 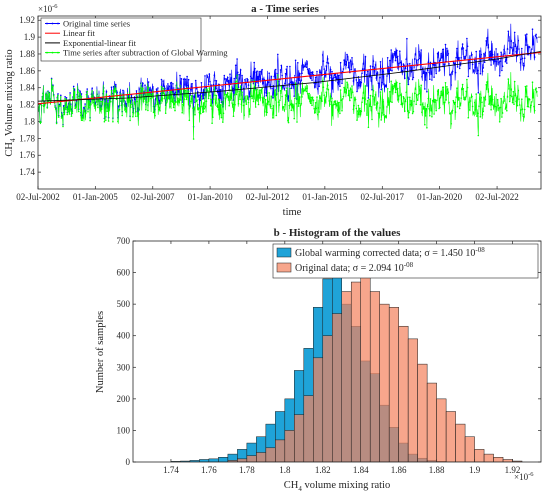 What do you see at coordinates (268, 197) in the screenshot?
I see `chart-a-x-tick-label: 02-Jul-2012` at bounding box center [268, 197].